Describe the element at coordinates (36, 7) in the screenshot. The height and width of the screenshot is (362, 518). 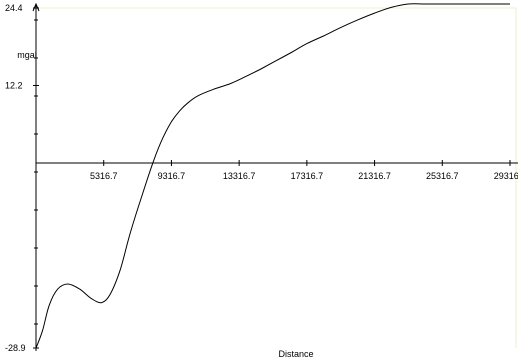
I see `y-axis-arrow` at that location.